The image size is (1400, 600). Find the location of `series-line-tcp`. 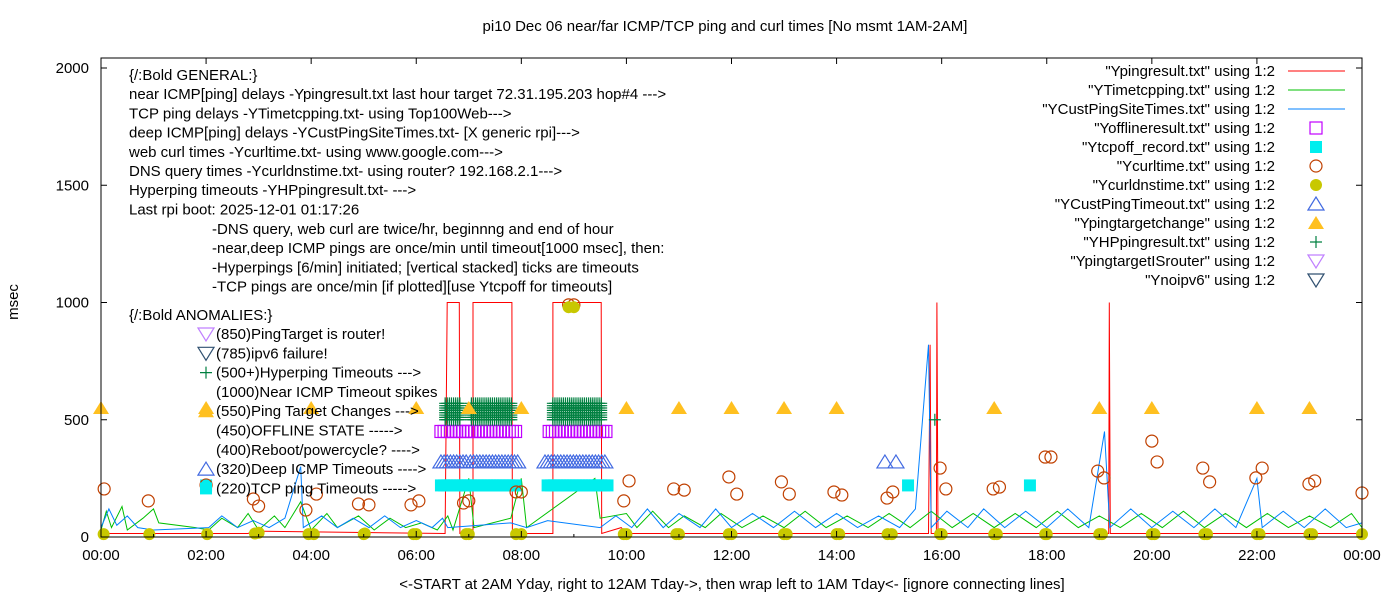

series-line-tcp is located at coordinates (731, 504).